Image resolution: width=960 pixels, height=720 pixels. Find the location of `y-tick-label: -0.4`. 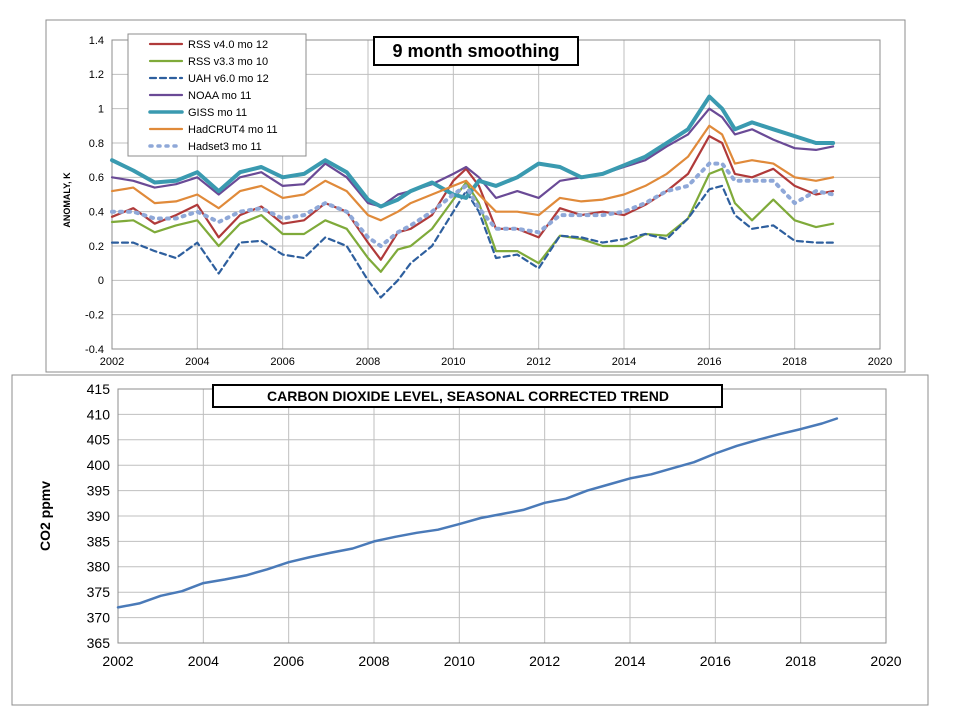

y-tick-label: -0.4 is located at coordinates (94, 350).